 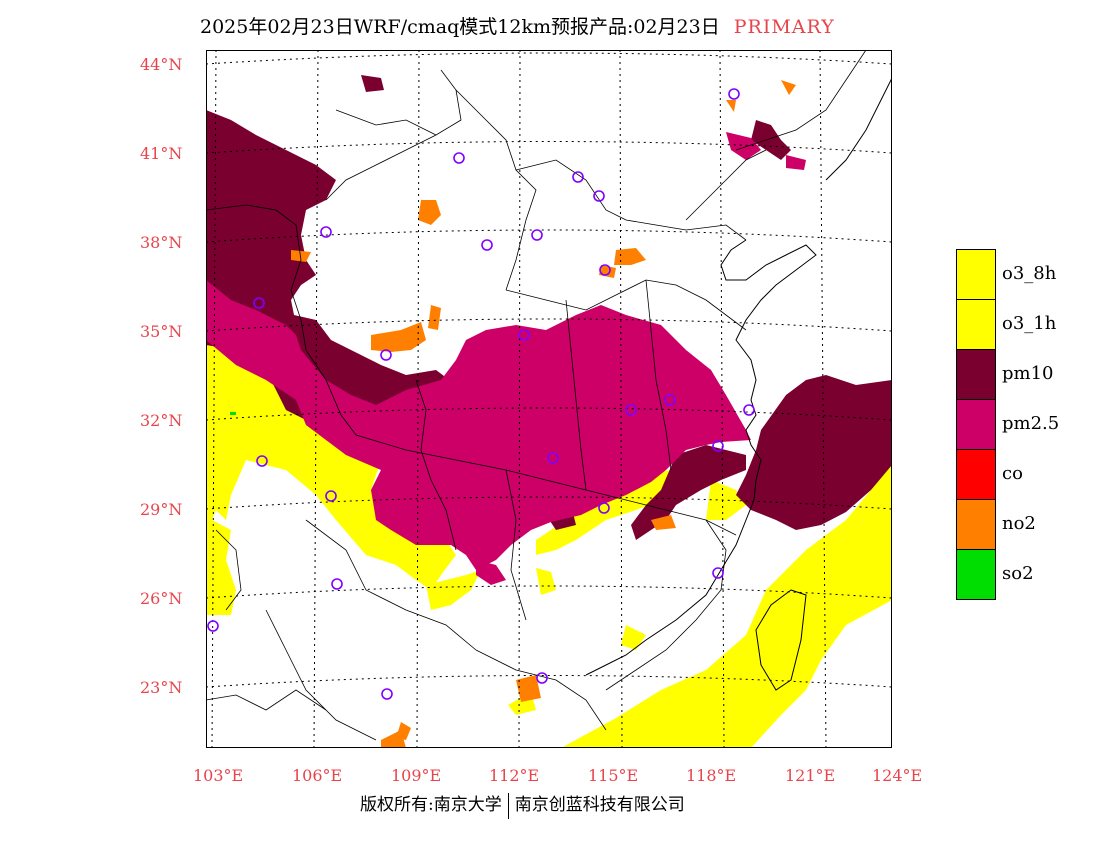 What do you see at coordinates (317, 775) in the screenshot?
I see `lon-label-106: 106°E` at bounding box center [317, 775].